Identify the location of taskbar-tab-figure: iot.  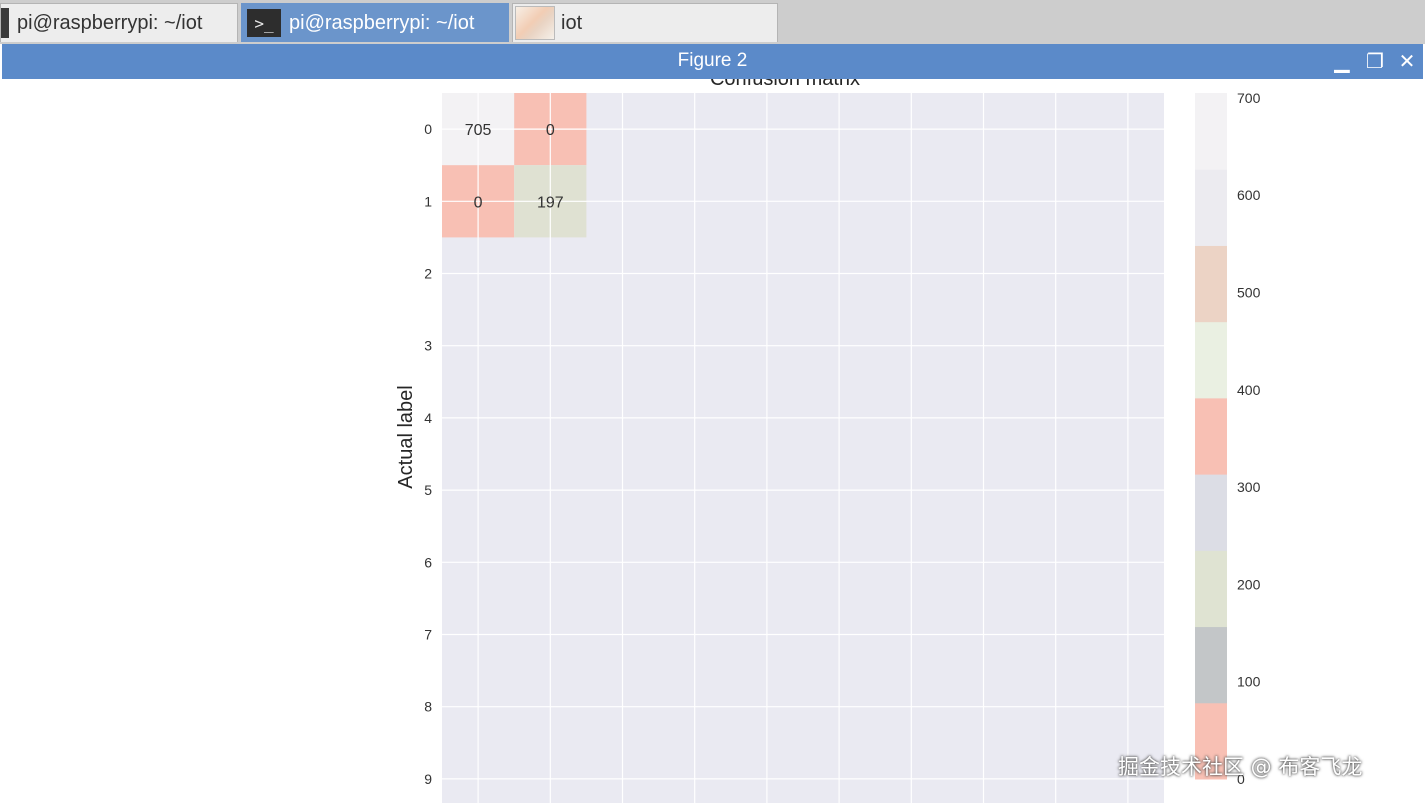
(645, 22).